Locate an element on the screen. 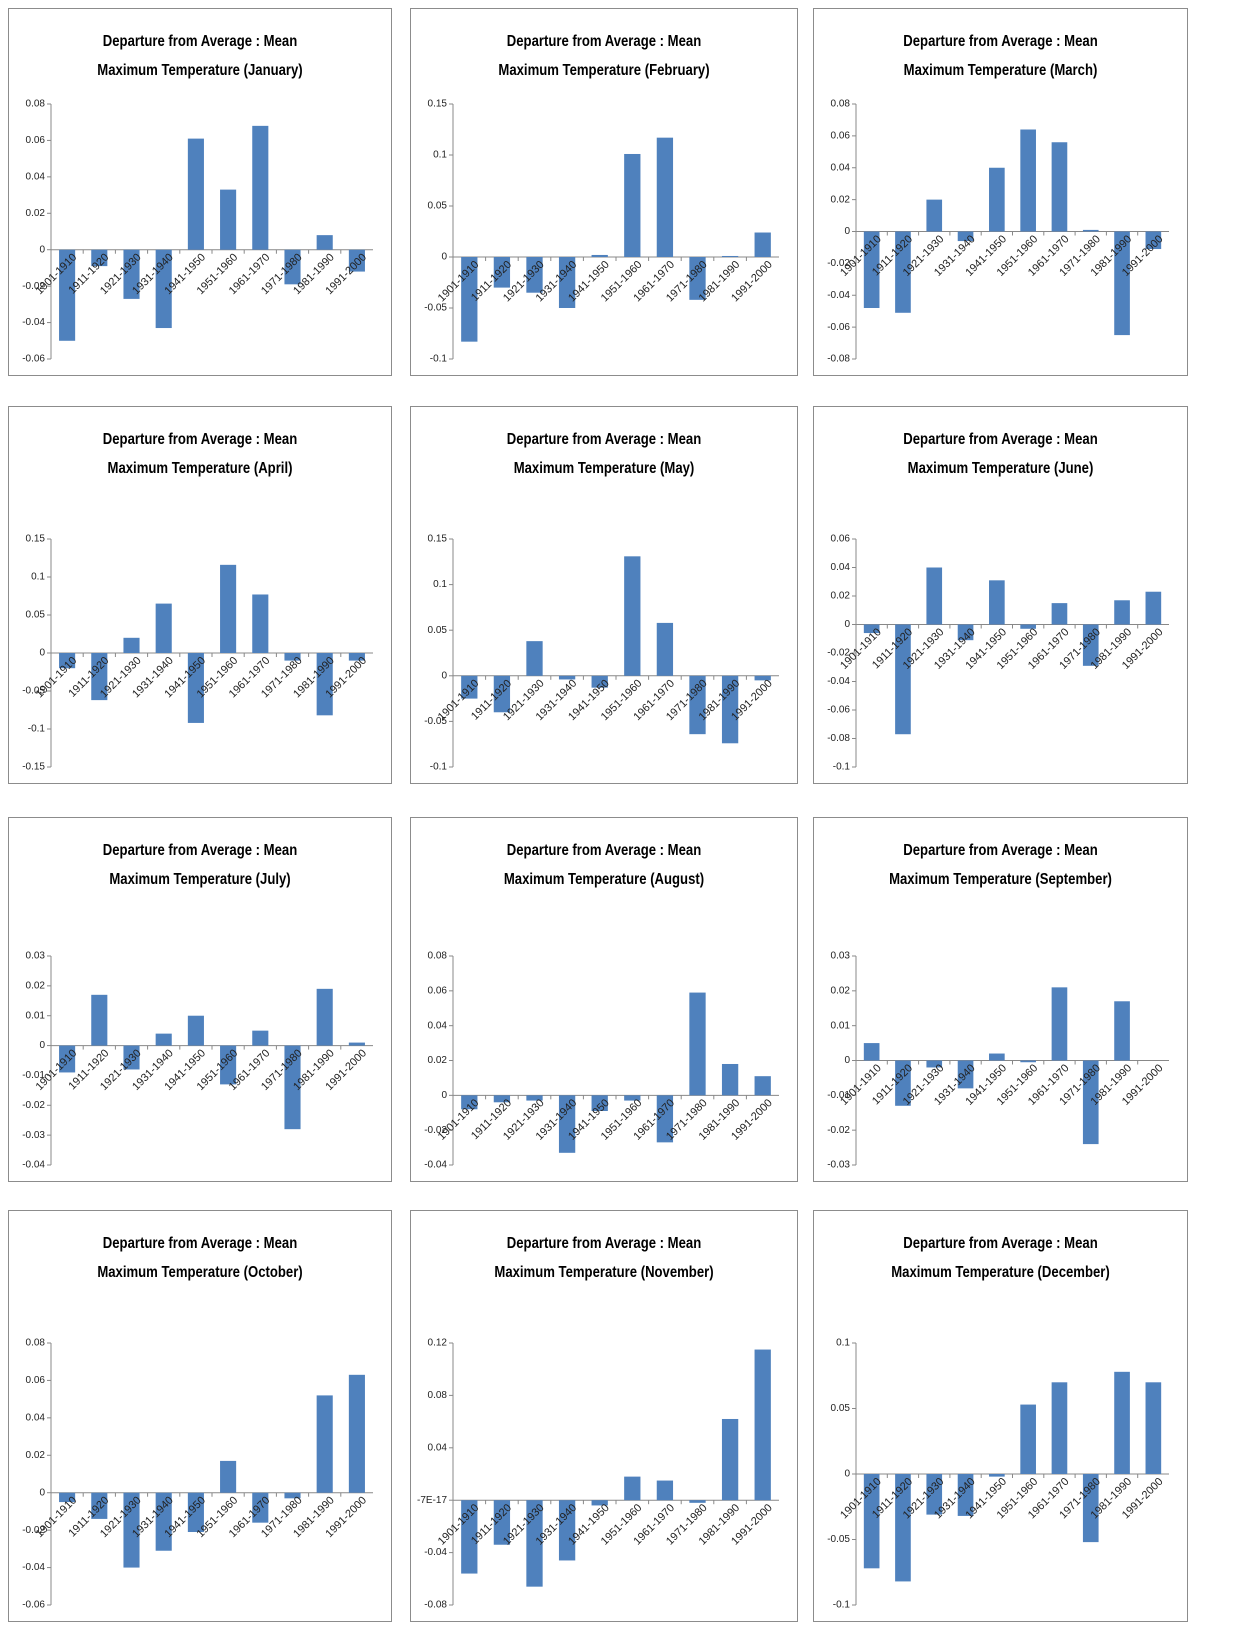 This screenshot has width=1233, height=1629. y-tick-label: -0.04 is located at coordinates (838, 295).